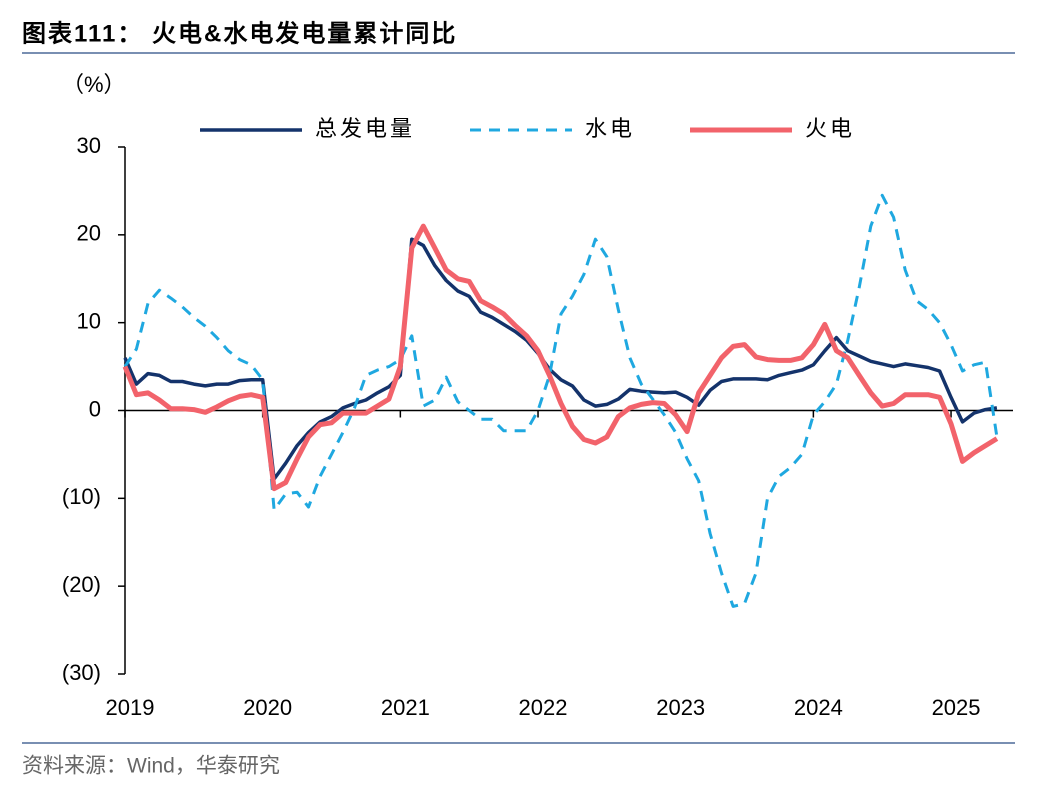 The image size is (1048, 792). I want to click on x-tick-label: 2023, so click(680, 707).